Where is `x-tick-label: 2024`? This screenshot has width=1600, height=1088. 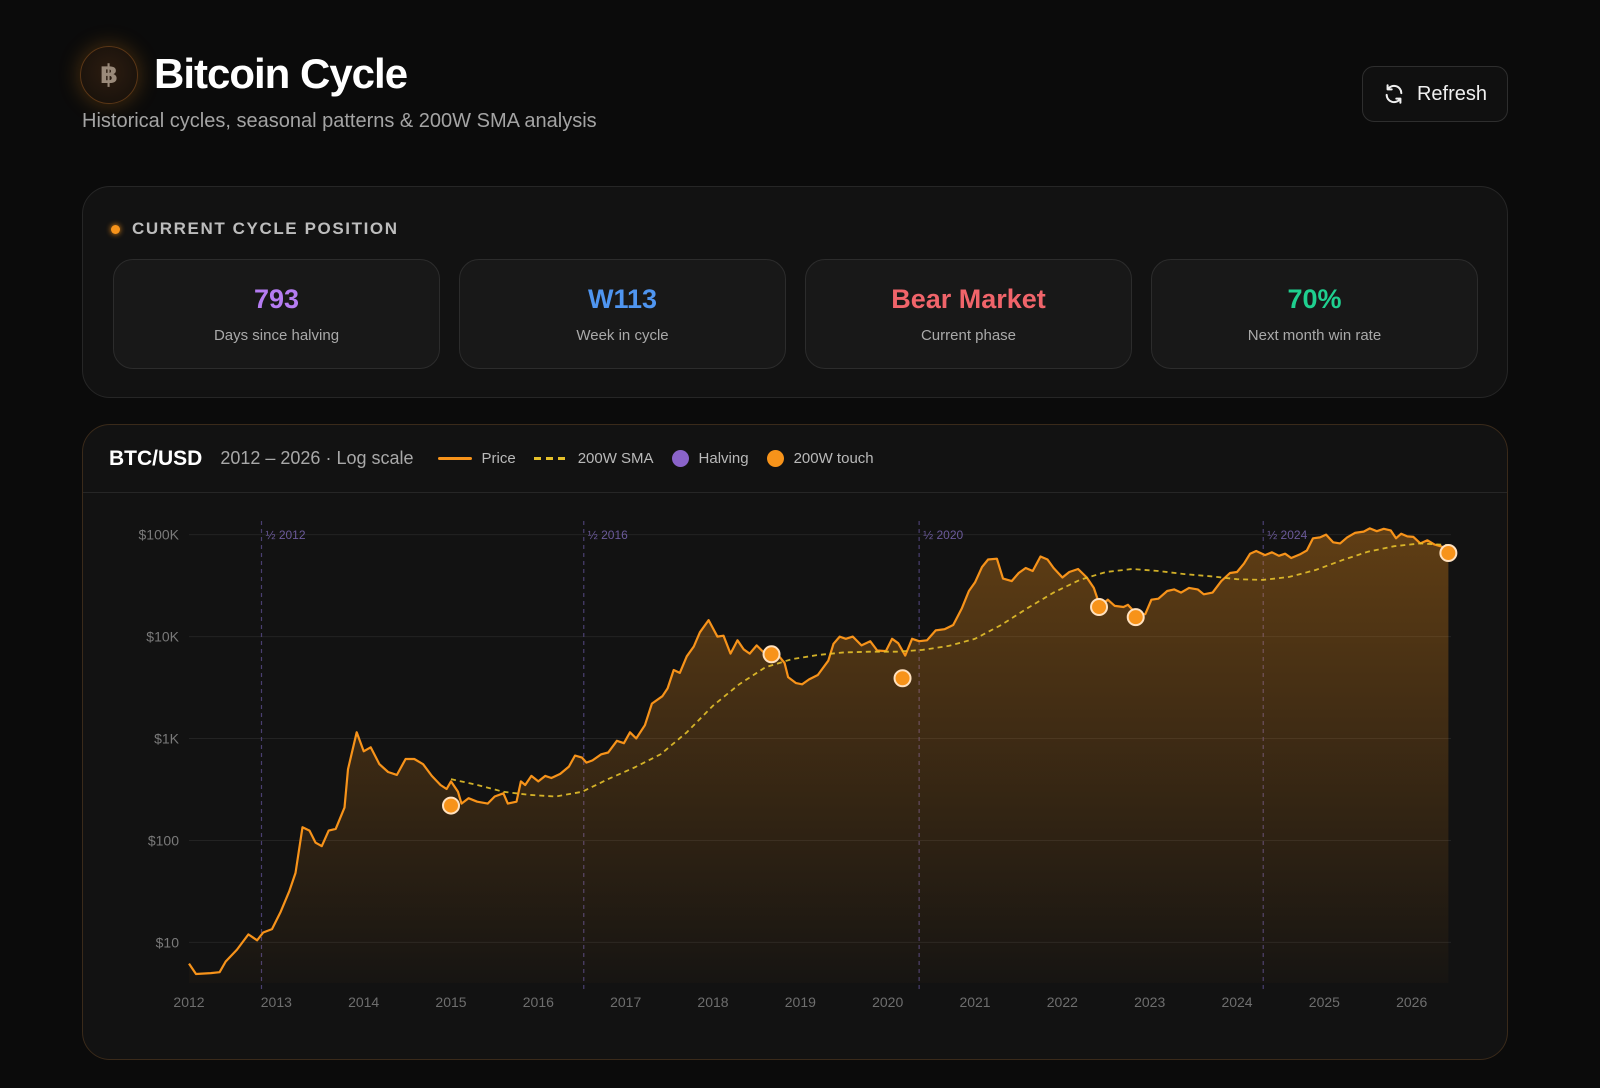 x-tick-label: 2024 is located at coordinates (1236, 1002).